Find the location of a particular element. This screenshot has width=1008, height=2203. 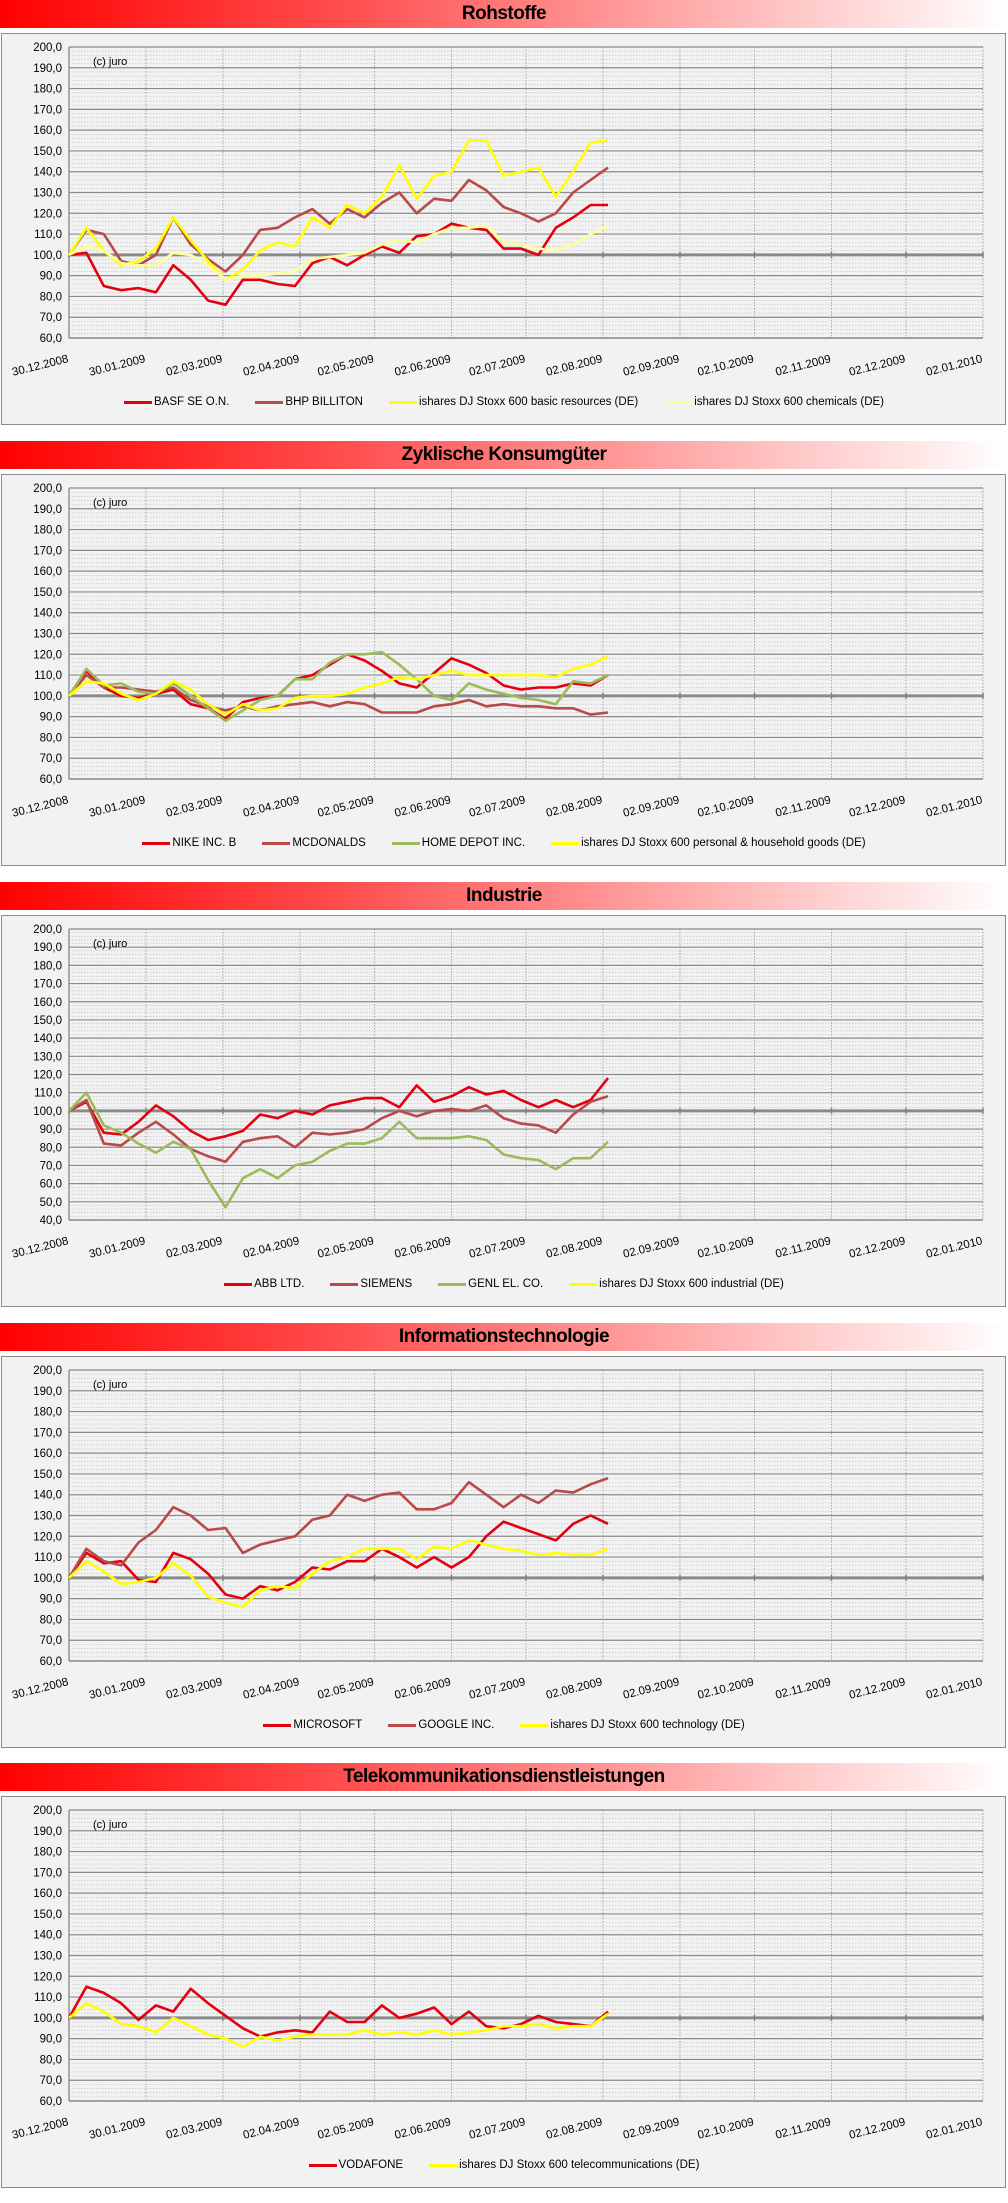

chart-title: Rohstoffe is located at coordinates (504, 13).